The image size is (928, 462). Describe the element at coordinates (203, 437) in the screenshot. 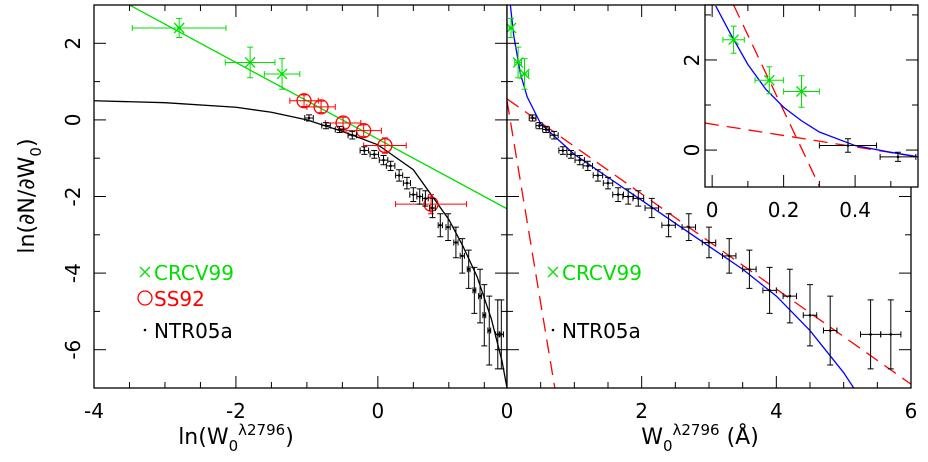

I see `label-part: ln(W` at that location.